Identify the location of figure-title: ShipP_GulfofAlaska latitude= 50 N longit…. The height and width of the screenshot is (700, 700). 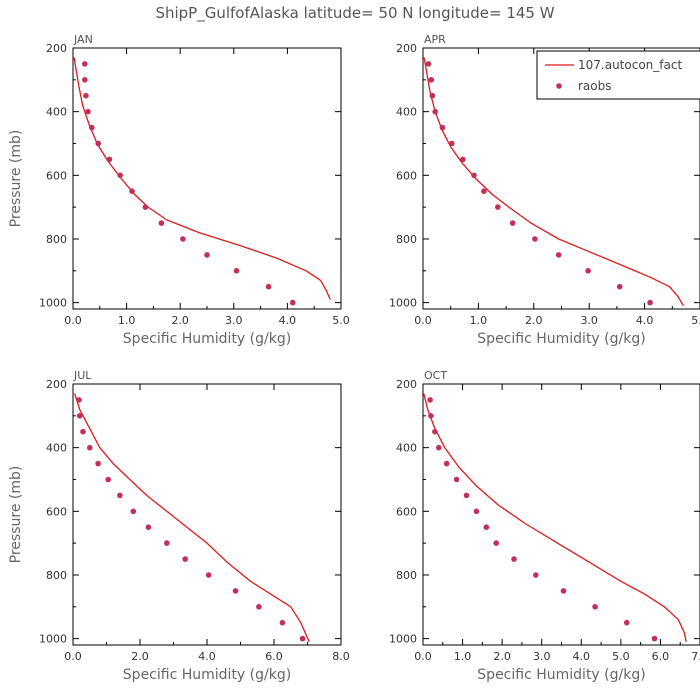
(354, 13).